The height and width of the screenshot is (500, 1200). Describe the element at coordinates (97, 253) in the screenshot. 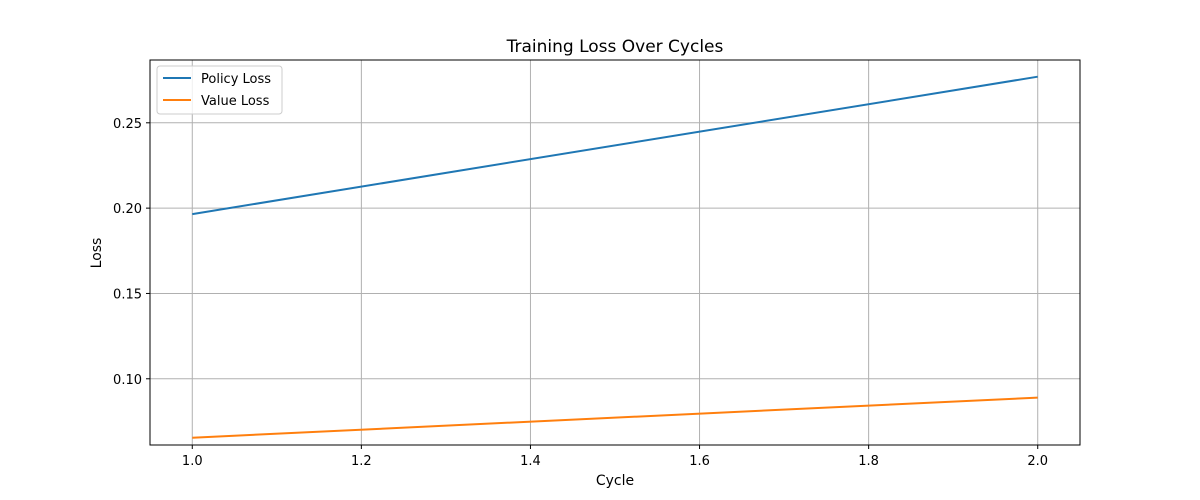

I see `y-axis-title: Loss` at that location.